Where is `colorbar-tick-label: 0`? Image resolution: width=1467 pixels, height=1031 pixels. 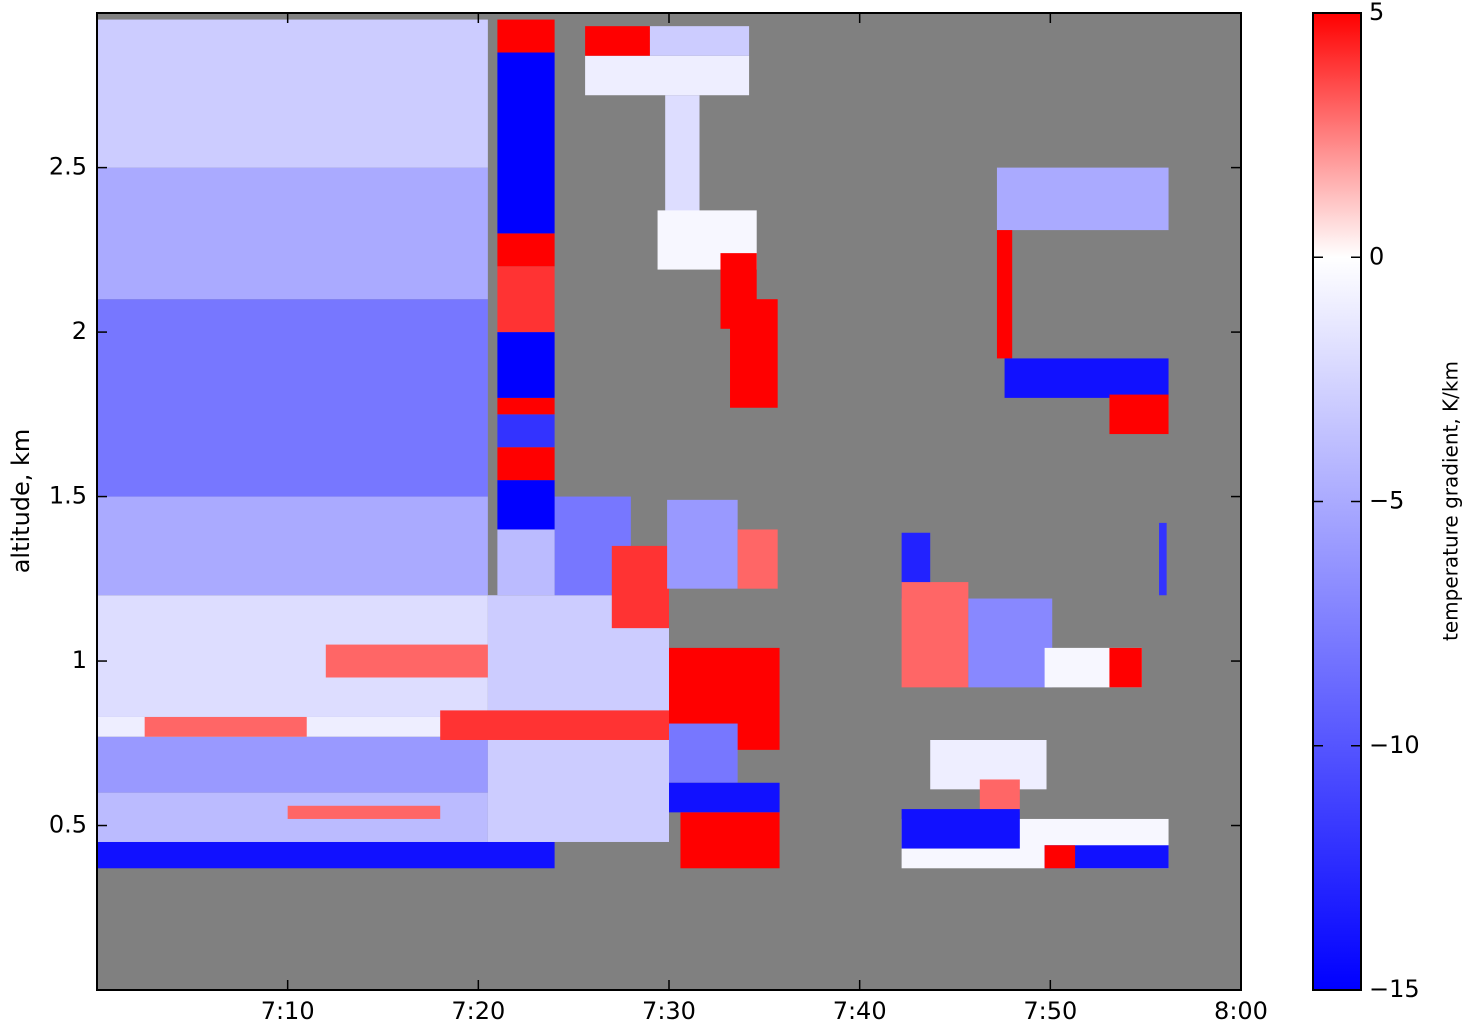 colorbar-tick-label: 0 is located at coordinates (1376, 256).